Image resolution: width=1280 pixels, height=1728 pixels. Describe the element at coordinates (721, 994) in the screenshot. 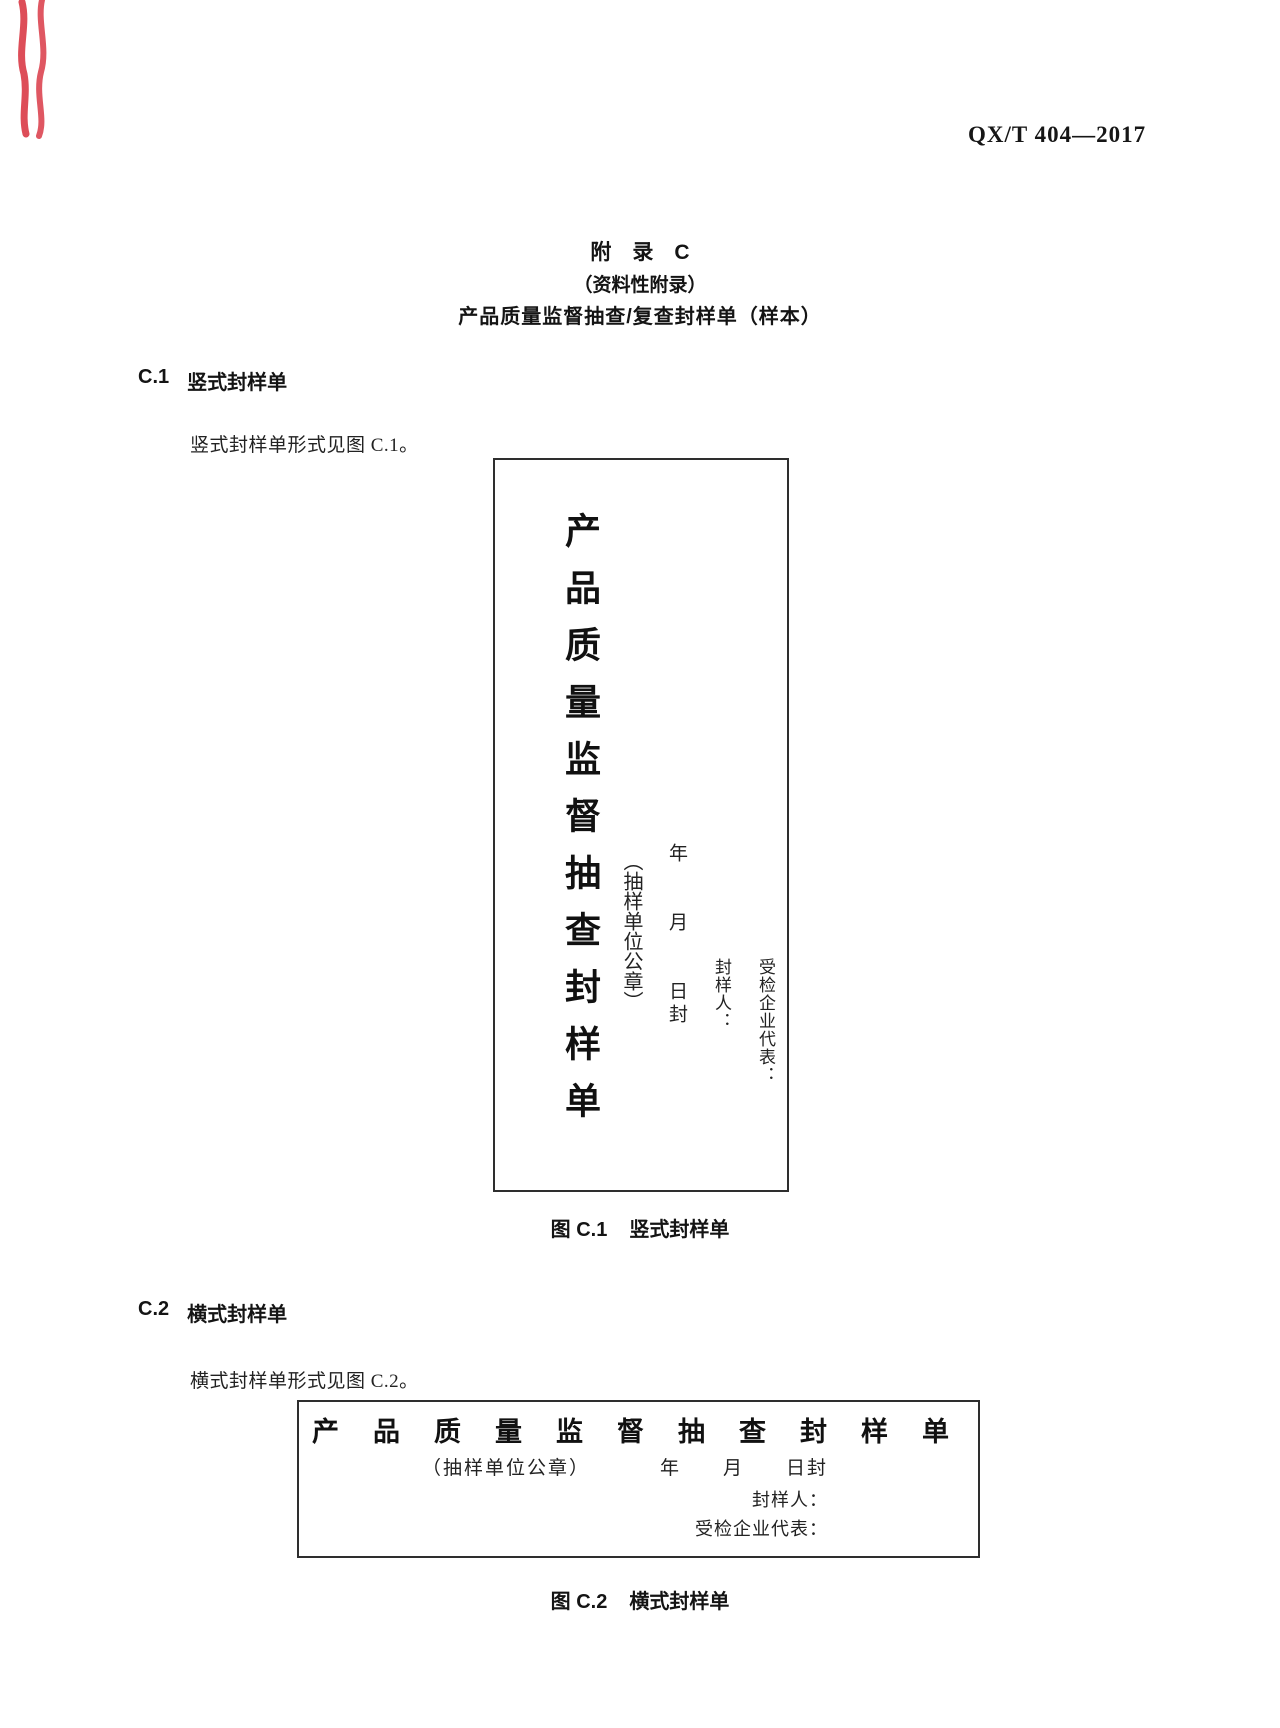

I see `vertical-form-sealer-label: 封样人：` at that location.